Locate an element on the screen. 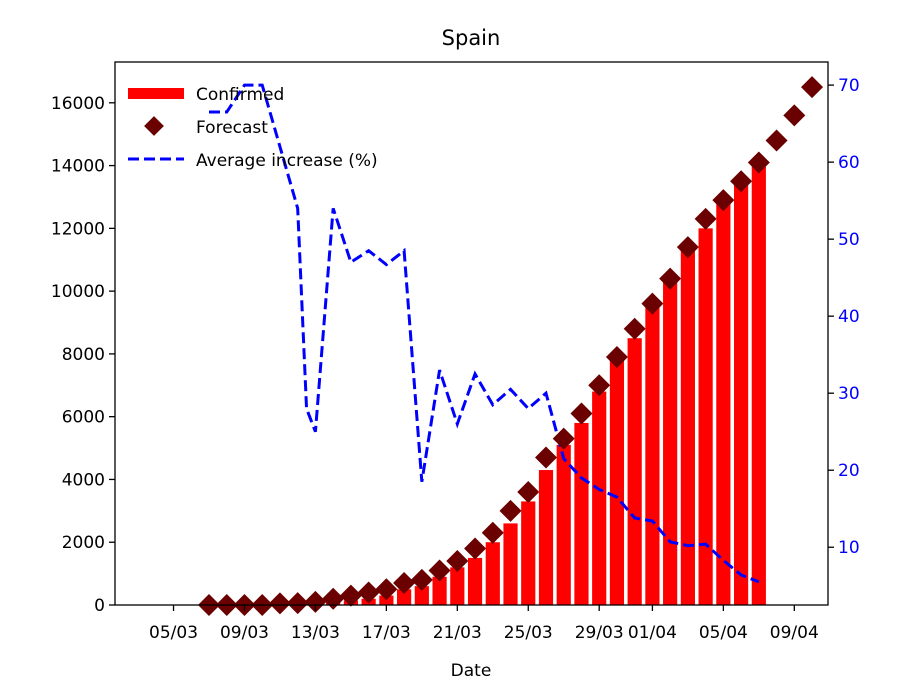 This screenshot has height=700, width=900. y2-tick-label: 20 is located at coordinates (849, 471).